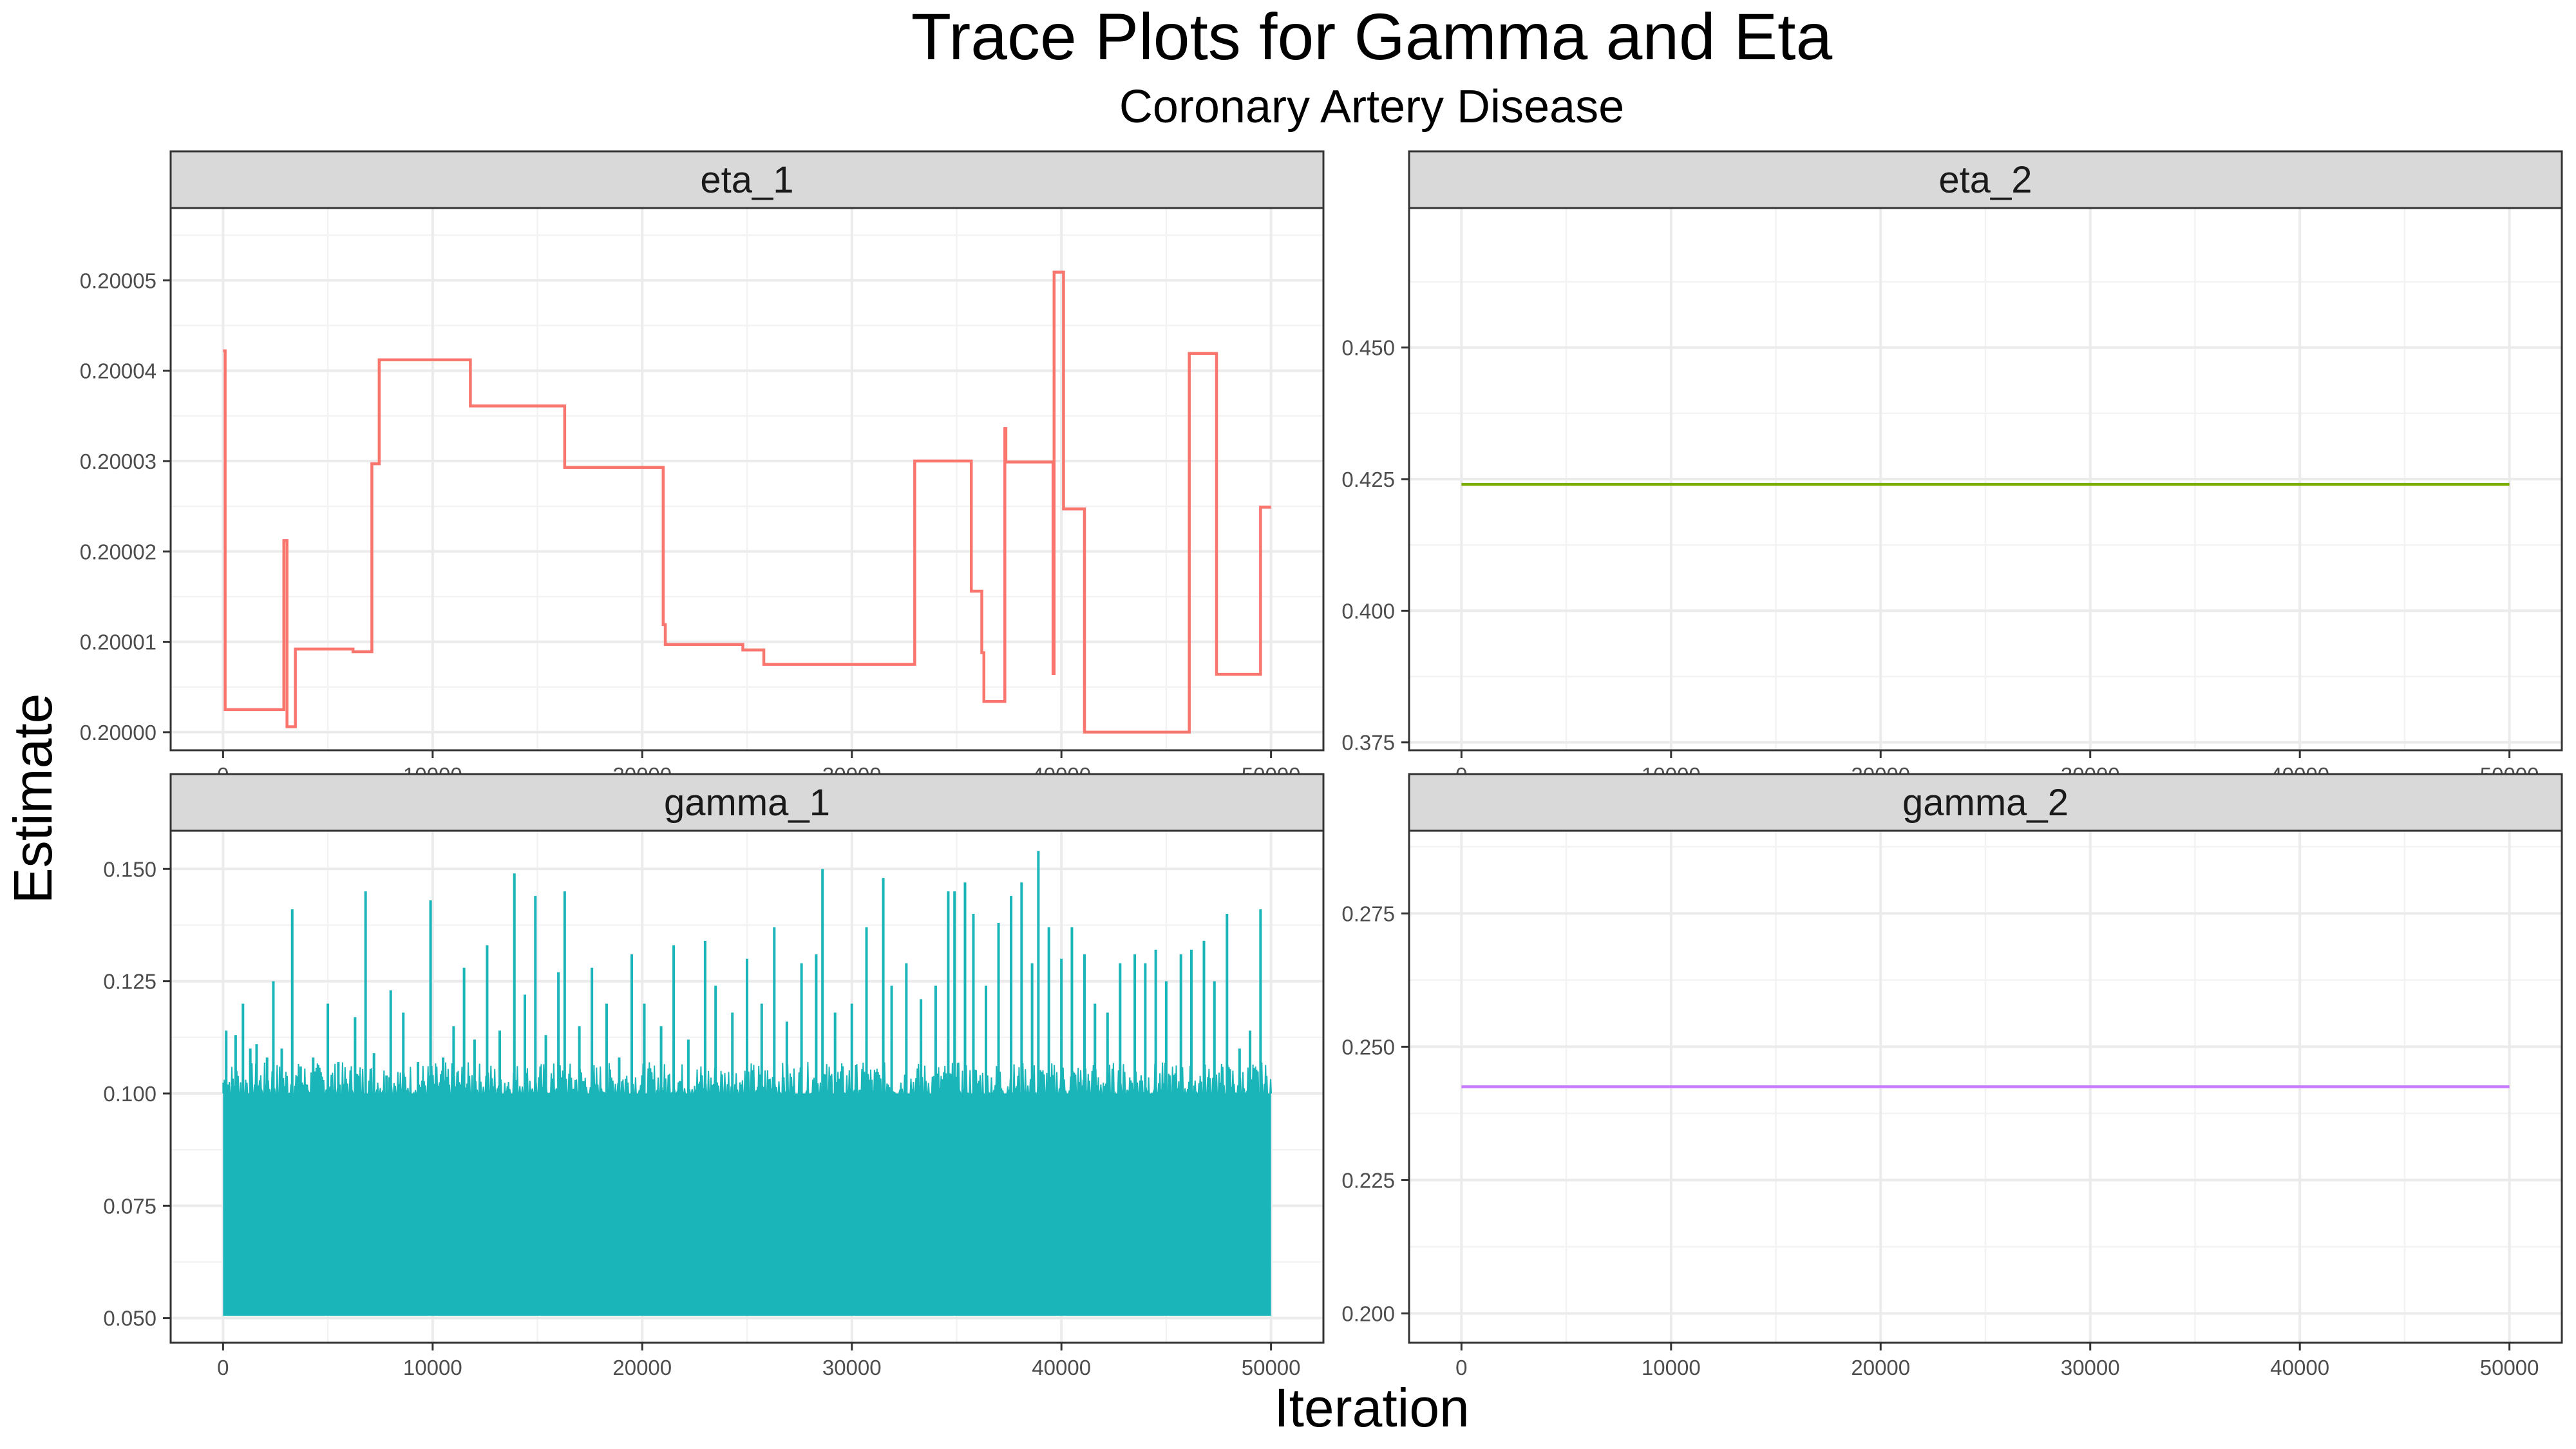  Describe the element at coordinates (1368, 743) in the screenshot. I see `y-tick-label: 0.375` at that location.